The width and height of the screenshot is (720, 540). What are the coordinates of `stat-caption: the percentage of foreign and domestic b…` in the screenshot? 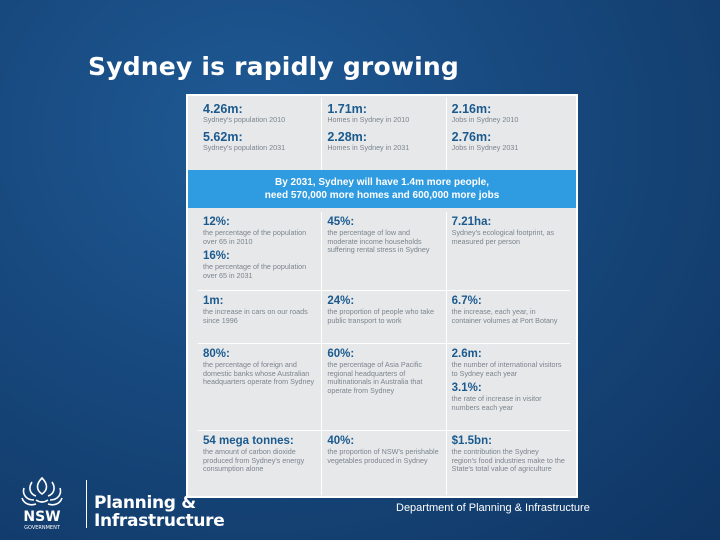 It's located at (259, 373).